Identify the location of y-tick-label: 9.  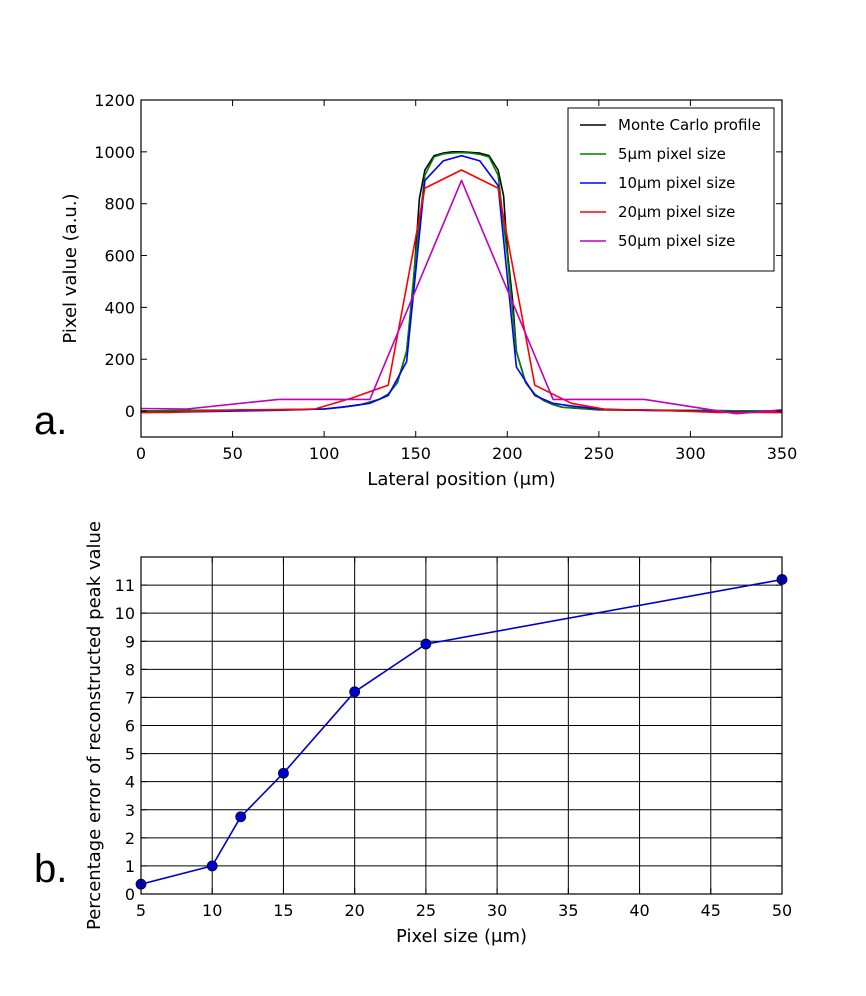
(130, 641).